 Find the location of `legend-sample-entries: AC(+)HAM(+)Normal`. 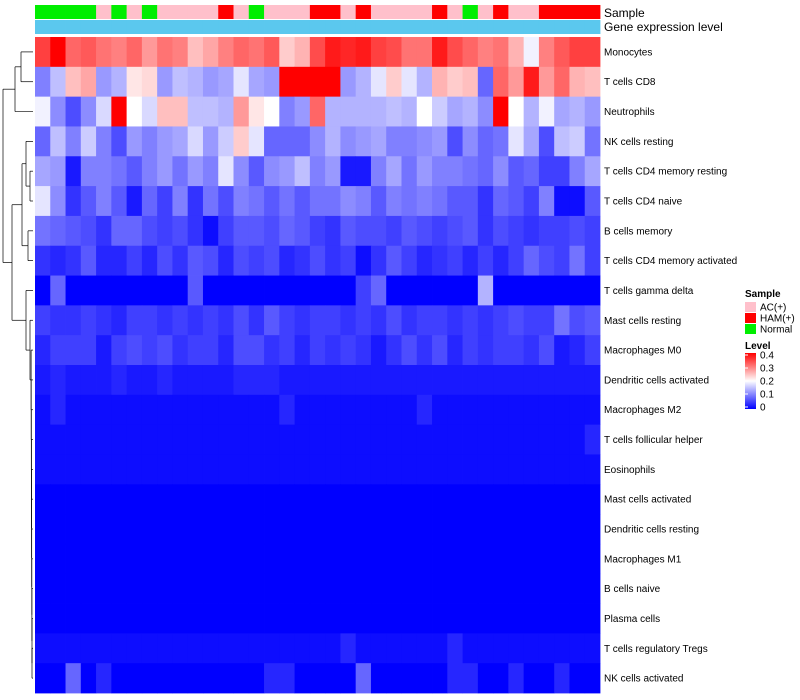

legend-sample-entries: AC(+)HAM(+)Normal is located at coordinates (770, 319).